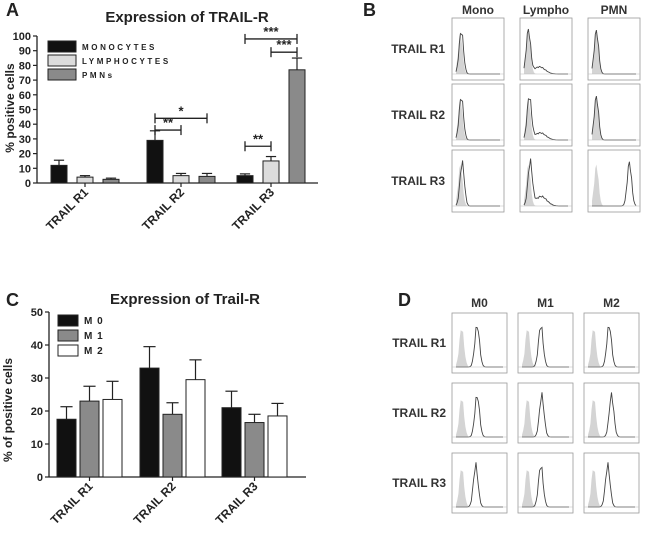 The height and width of the screenshot is (547, 650). I want to click on y-tick-label: 70, so click(25, 81).